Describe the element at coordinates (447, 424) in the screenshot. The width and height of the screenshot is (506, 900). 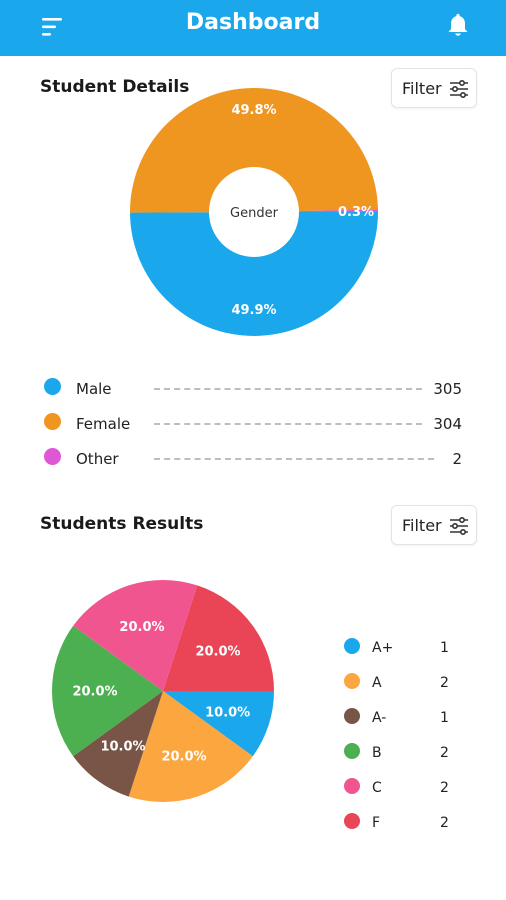
I see `legend-count: 304` at that location.